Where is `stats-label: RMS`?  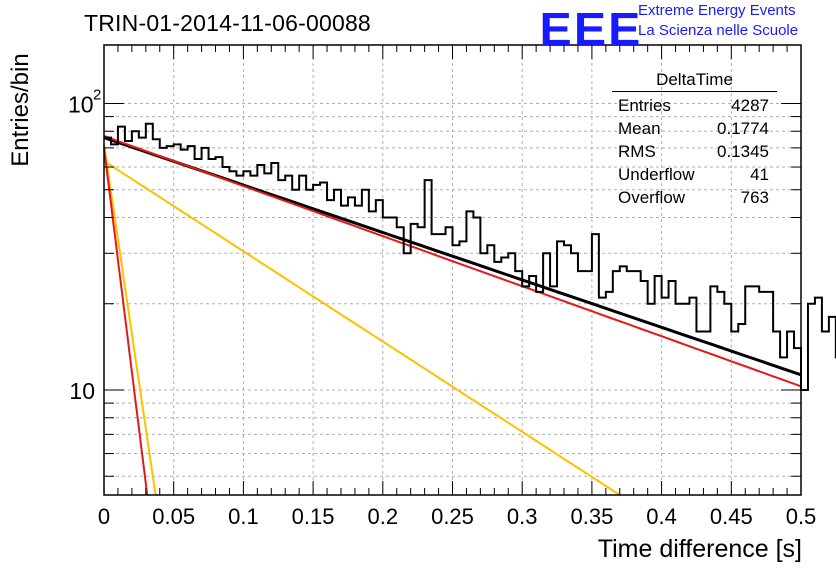 stats-label: RMS is located at coordinates (637, 151).